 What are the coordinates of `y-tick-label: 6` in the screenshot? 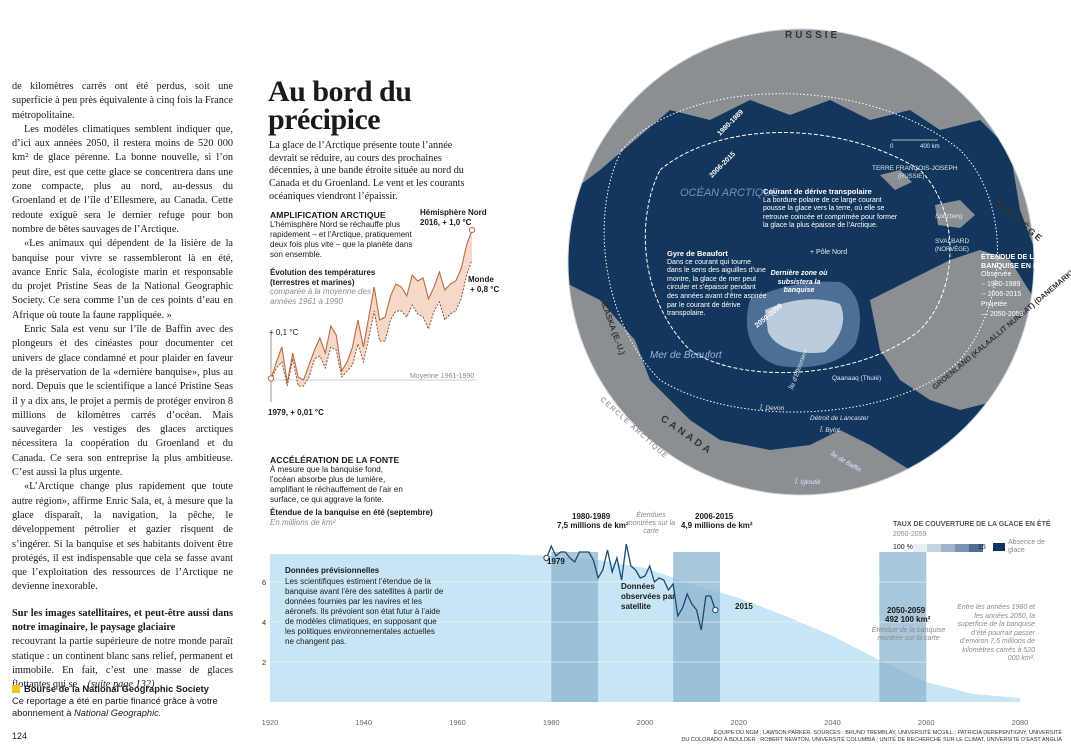 It's located at (264, 582).